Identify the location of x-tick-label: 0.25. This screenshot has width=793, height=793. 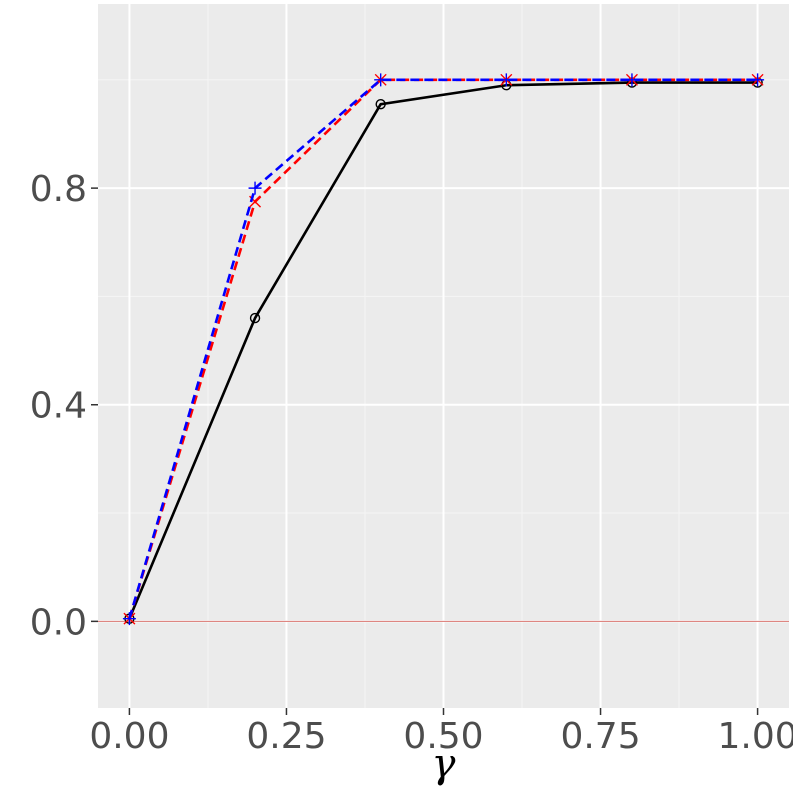
(286, 736).